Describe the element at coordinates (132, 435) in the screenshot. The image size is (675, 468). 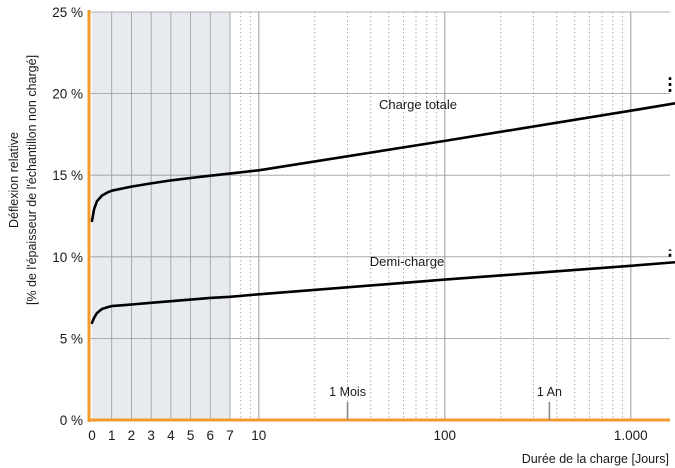
I see `x-tick-label: 2` at that location.